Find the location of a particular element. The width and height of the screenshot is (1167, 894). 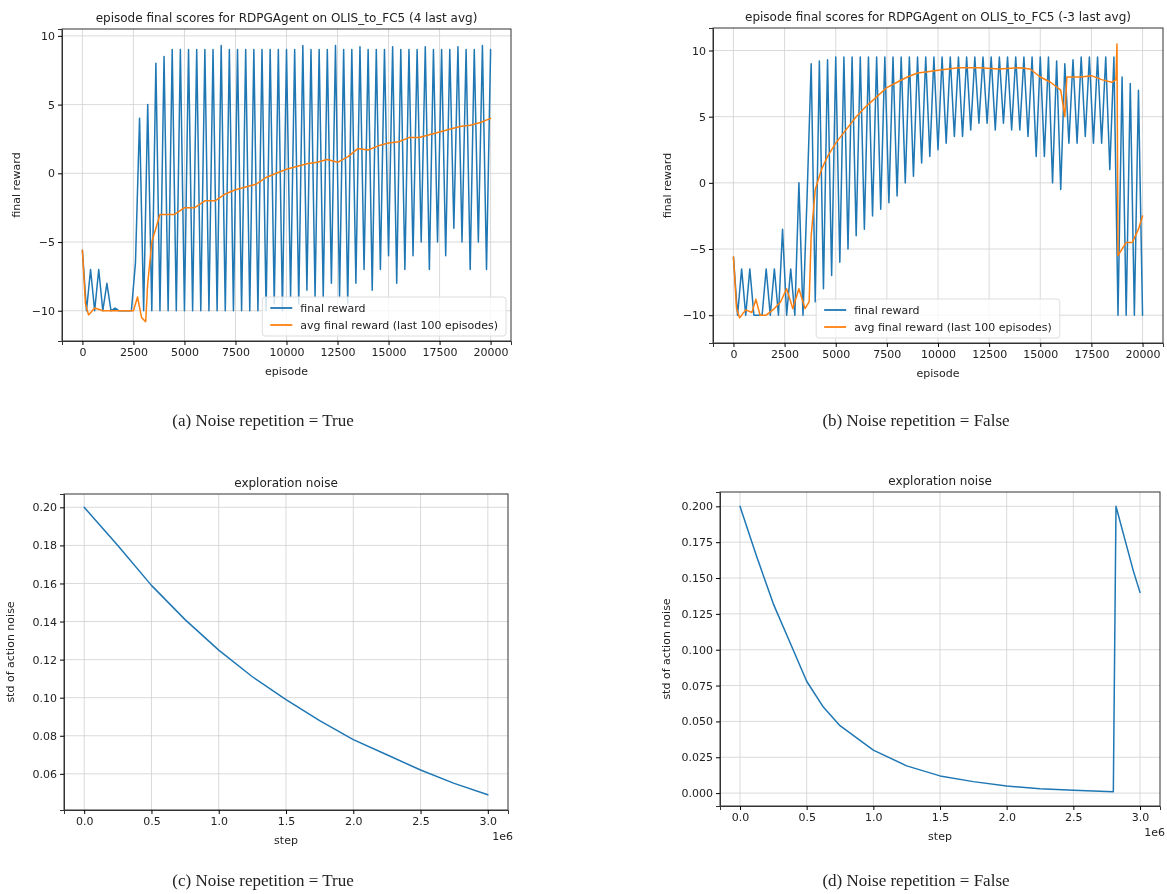

y-tick-label: 0.150 is located at coordinates (697, 579).